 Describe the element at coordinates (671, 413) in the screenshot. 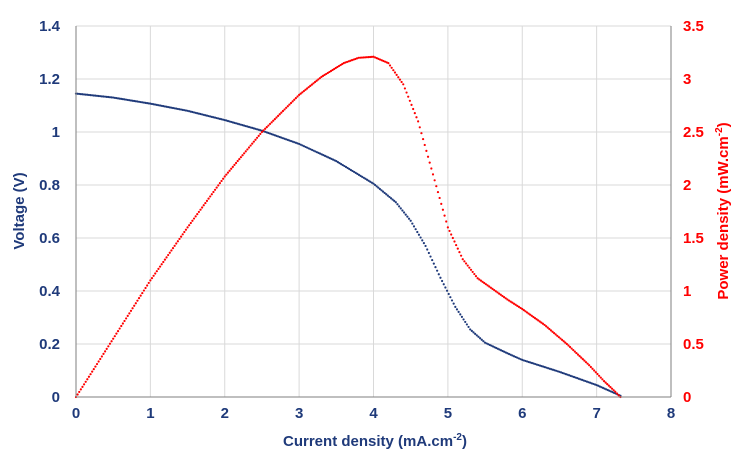

I see `x-tick-label: 8` at that location.